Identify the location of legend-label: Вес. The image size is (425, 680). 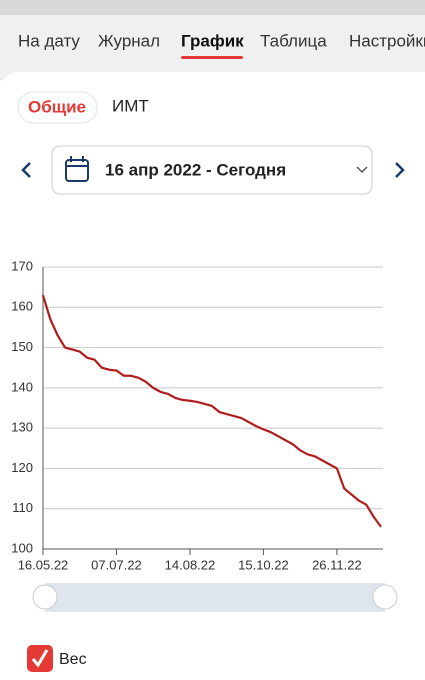
(73, 659).